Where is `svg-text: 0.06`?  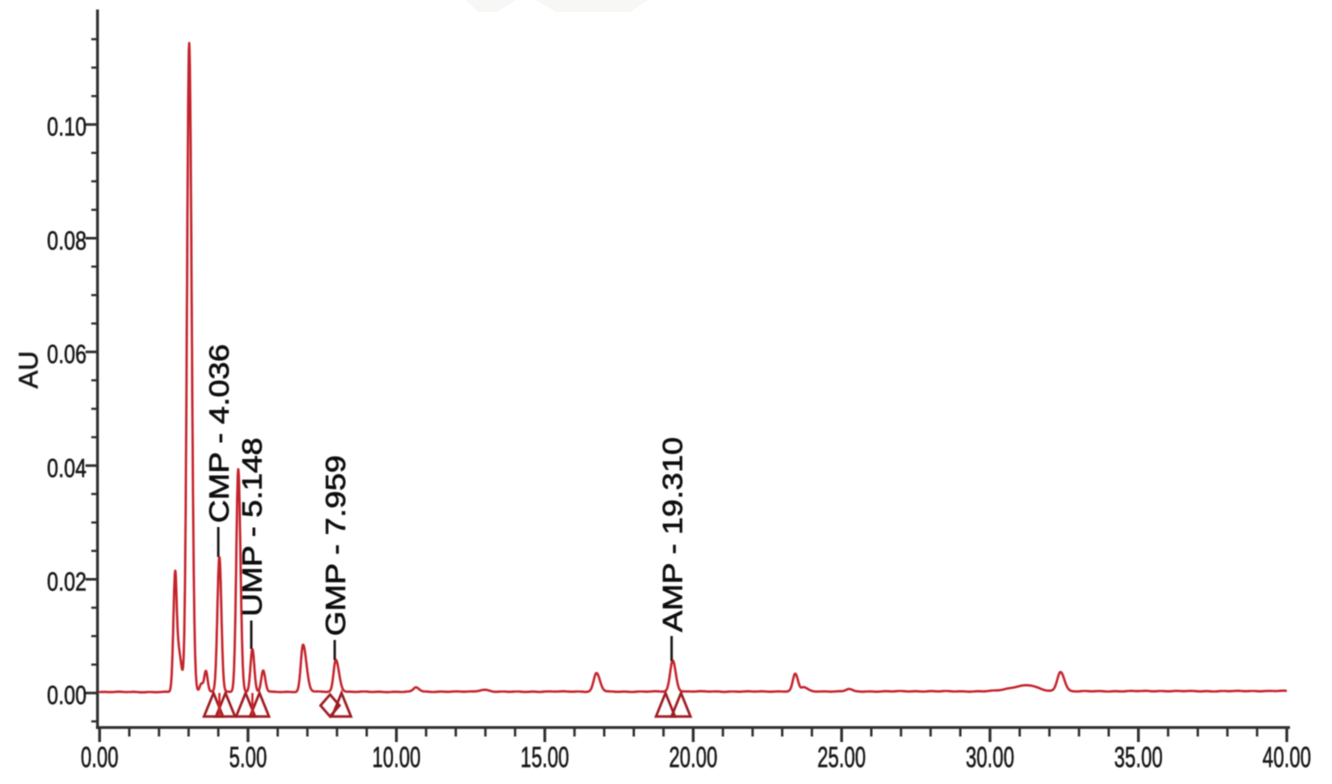
svg-text: 0.06 is located at coordinates (66, 354).